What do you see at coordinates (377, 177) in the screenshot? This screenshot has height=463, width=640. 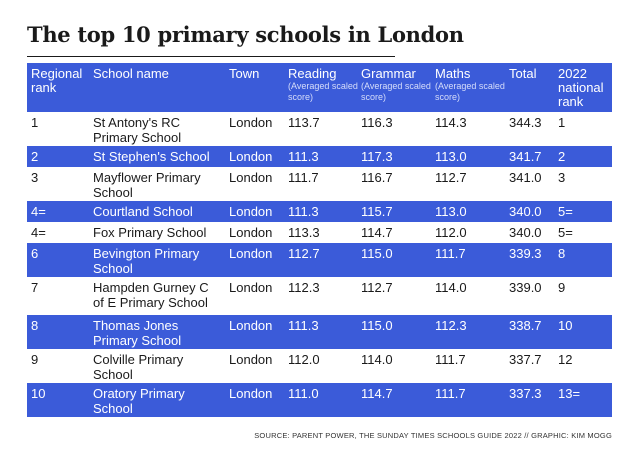 I see `cell-grammar: 116.7` at bounding box center [377, 177].